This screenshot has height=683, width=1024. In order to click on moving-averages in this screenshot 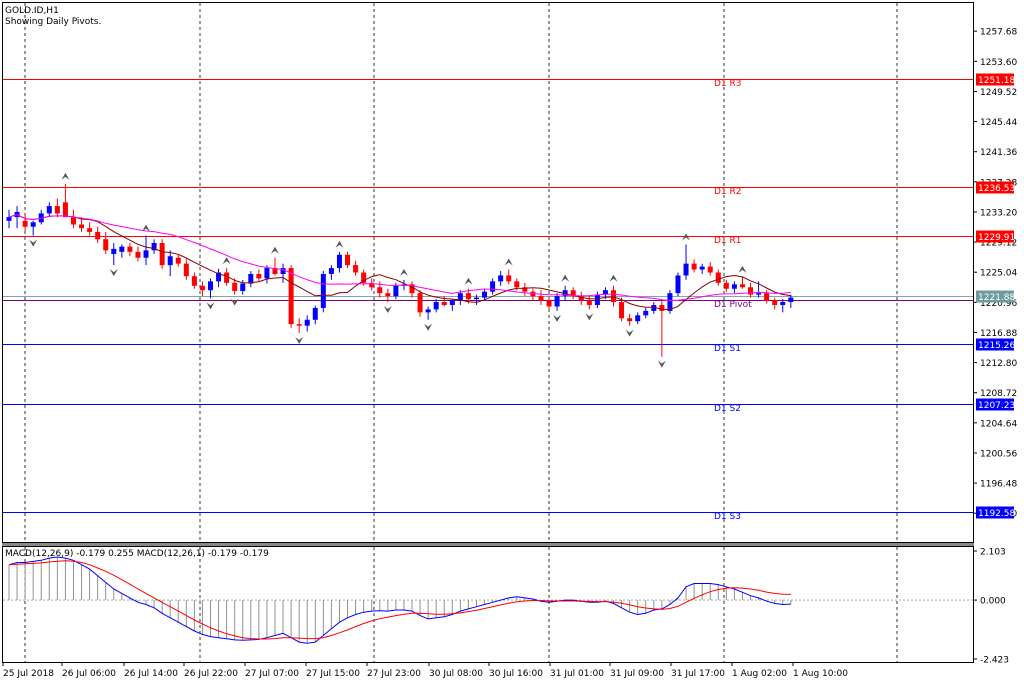, I will do `click(399, 262)`.